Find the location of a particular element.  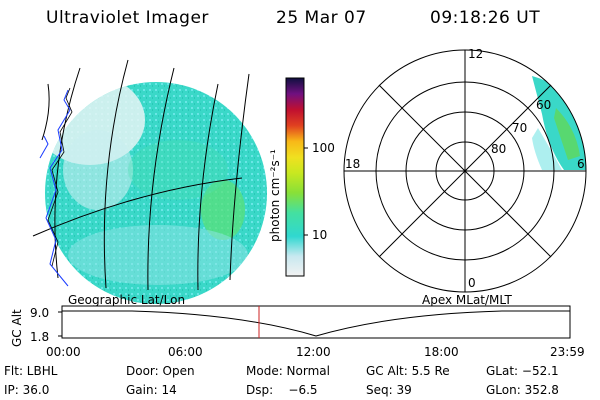

timeline-xtick-2359: 23:59 is located at coordinates (567, 352).